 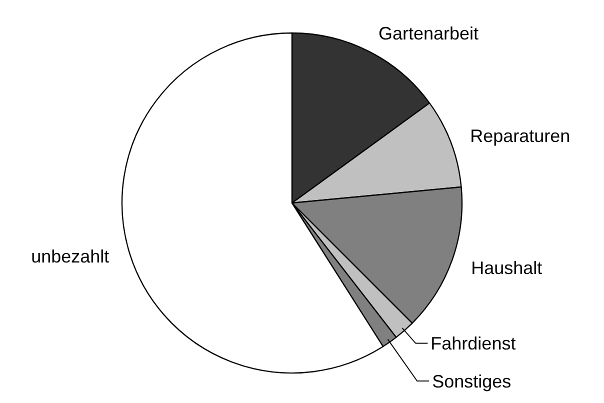 I want to click on slice-label: Reparaturen, so click(x=520, y=136).